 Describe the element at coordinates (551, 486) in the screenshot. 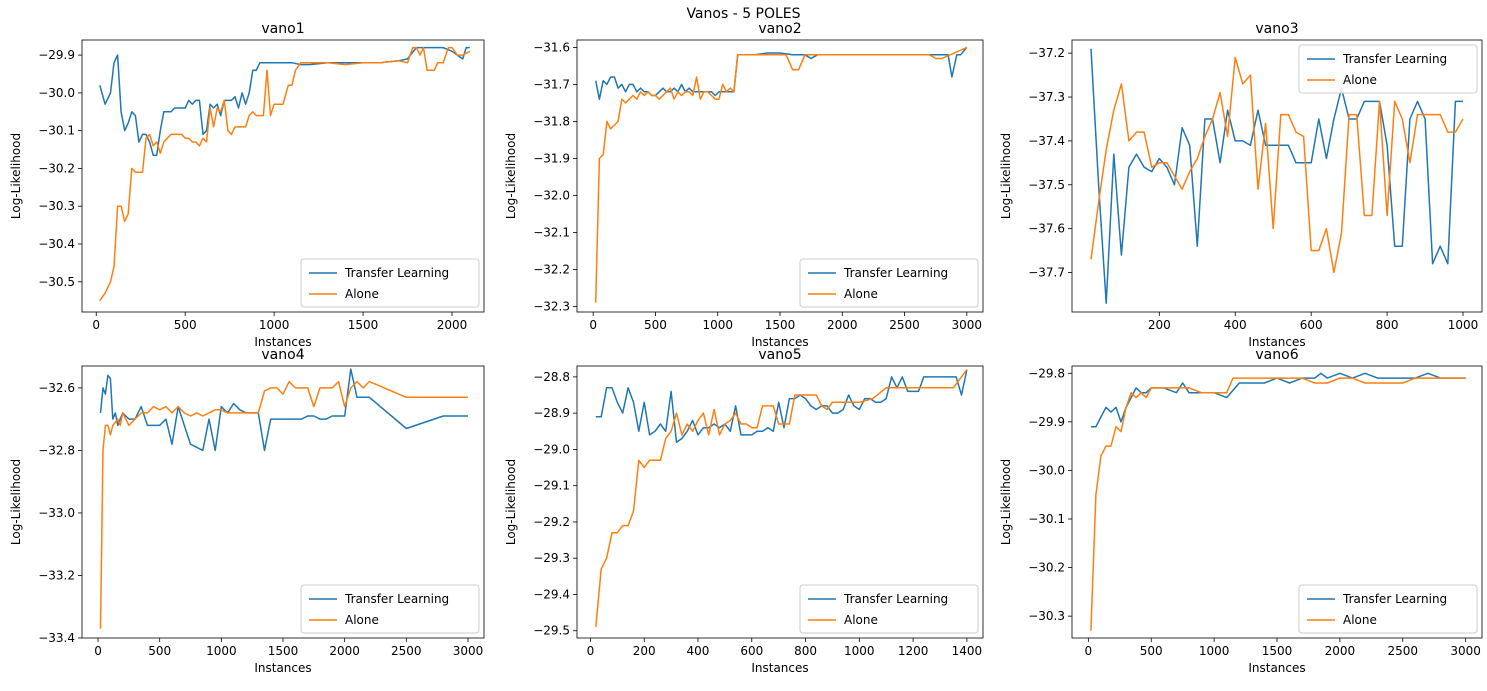

I see `y-tick-label: −29.1` at that location.